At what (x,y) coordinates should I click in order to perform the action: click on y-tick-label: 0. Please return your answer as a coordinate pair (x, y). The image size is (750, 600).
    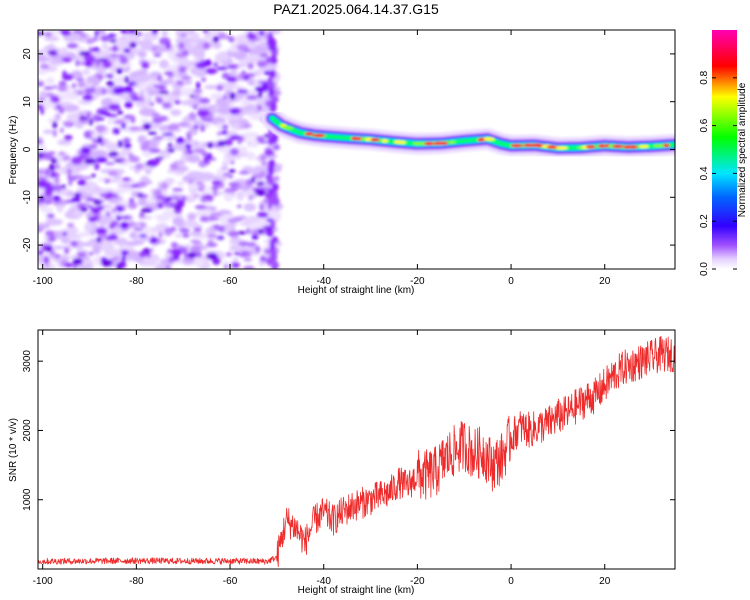
    Looking at the image, I should click on (27, 149).